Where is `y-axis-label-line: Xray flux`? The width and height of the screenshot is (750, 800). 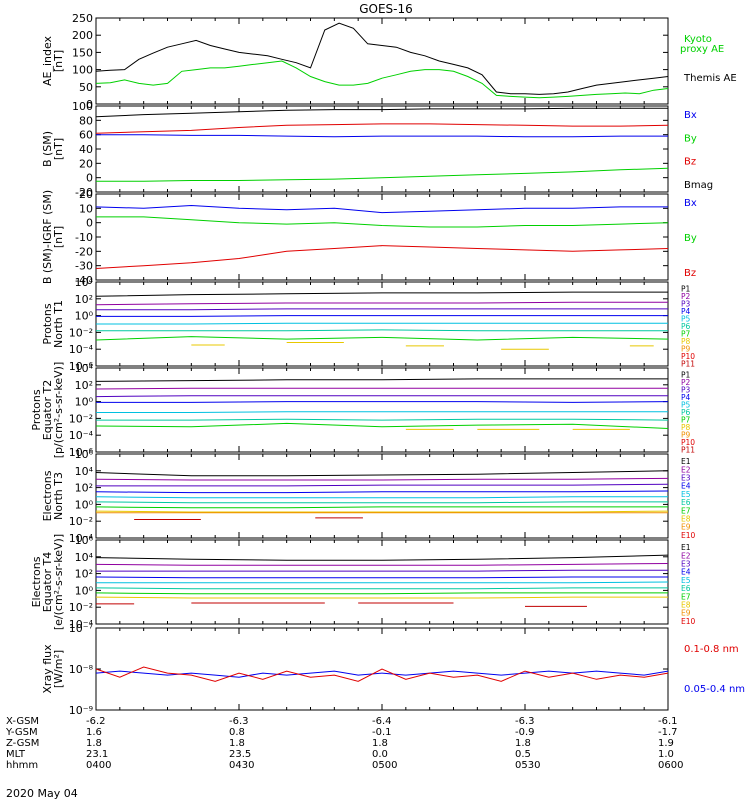
y-axis-label-line: Xray flux is located at coordinates (47, 669).